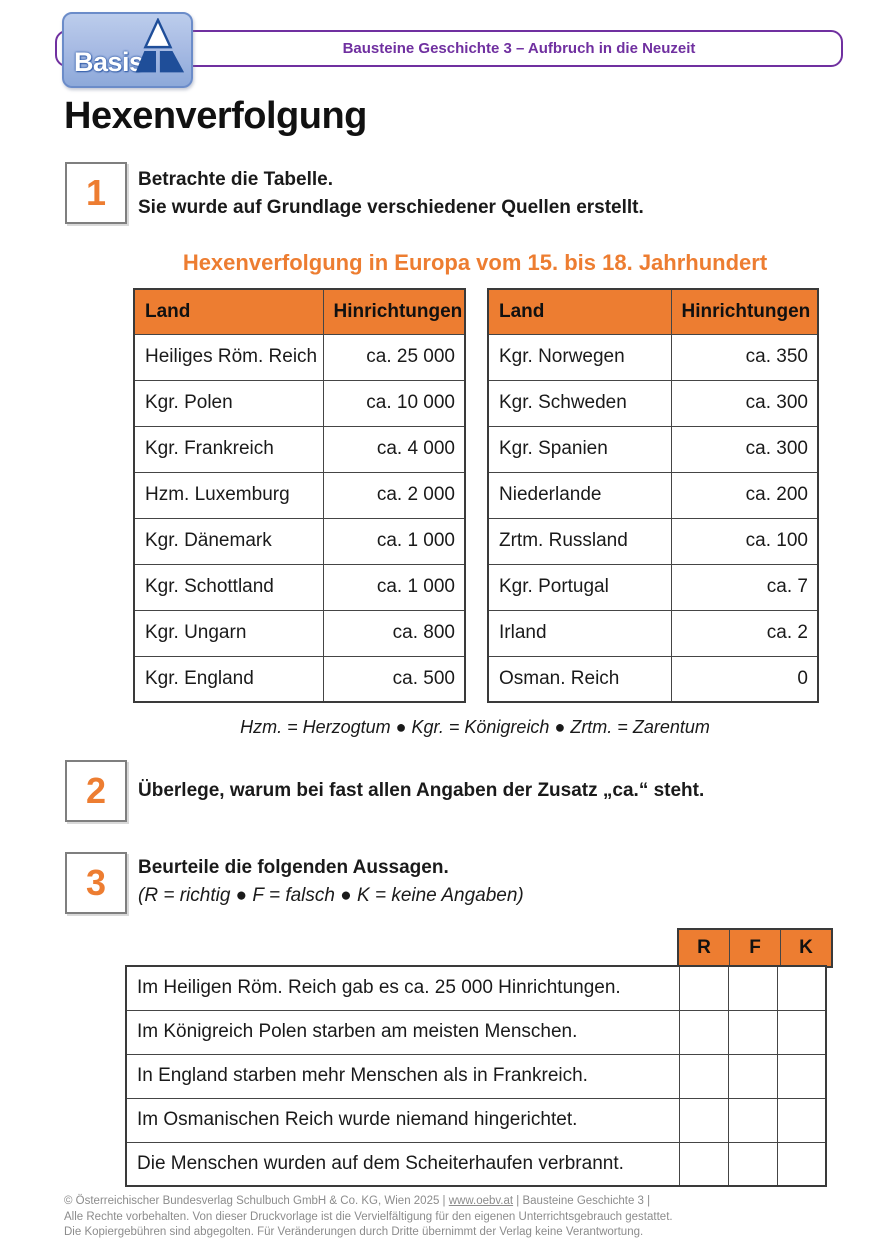 The height and width of the screenshot is (1259, 890). I want to click on country-cell: Zrtm. Russland, so click(579, 541).